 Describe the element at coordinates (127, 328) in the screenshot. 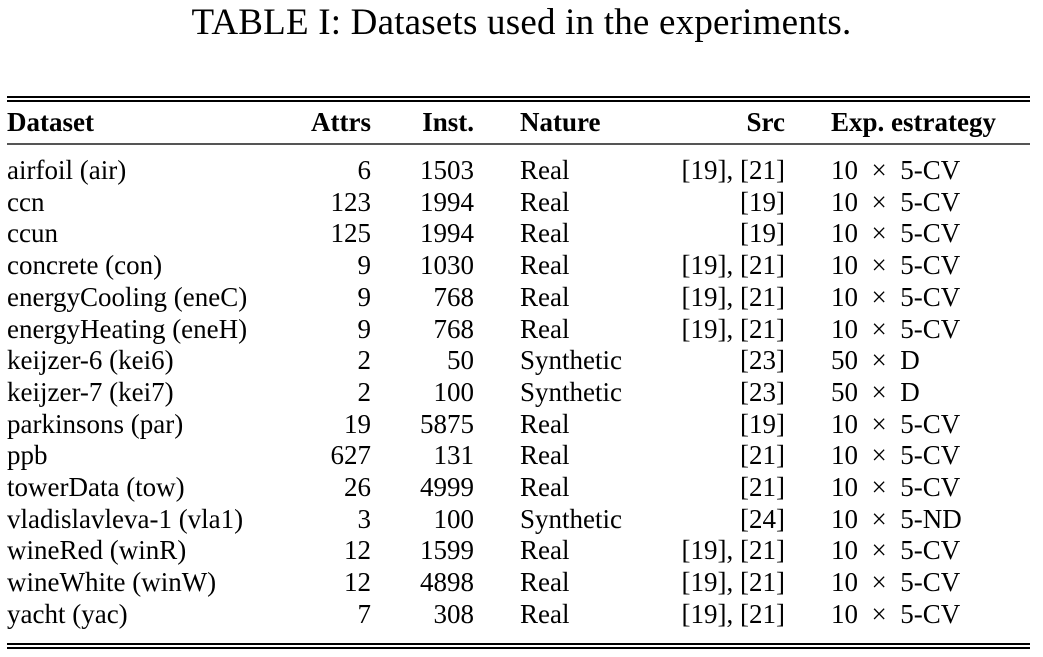

I see `cell-dataset: energyHeating (eneH)` at that location.